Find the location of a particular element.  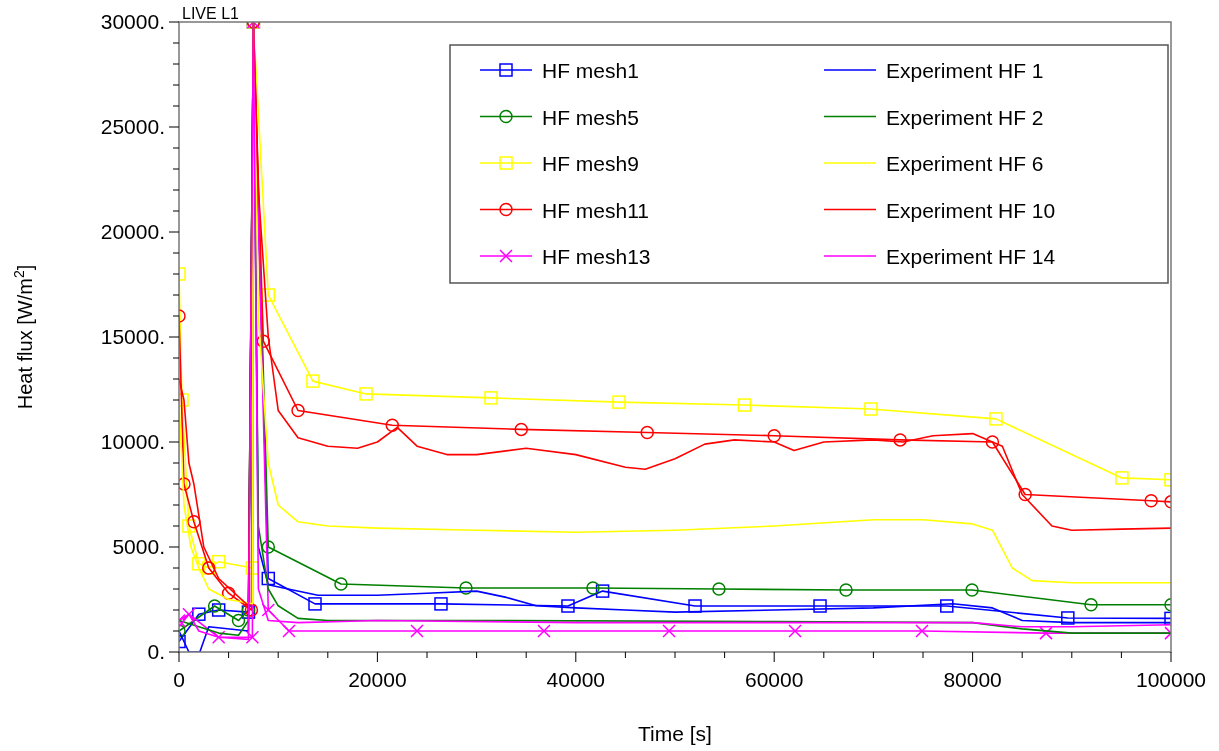

legend-label: Experiment HF 10 is located at coordinates (971, 210).